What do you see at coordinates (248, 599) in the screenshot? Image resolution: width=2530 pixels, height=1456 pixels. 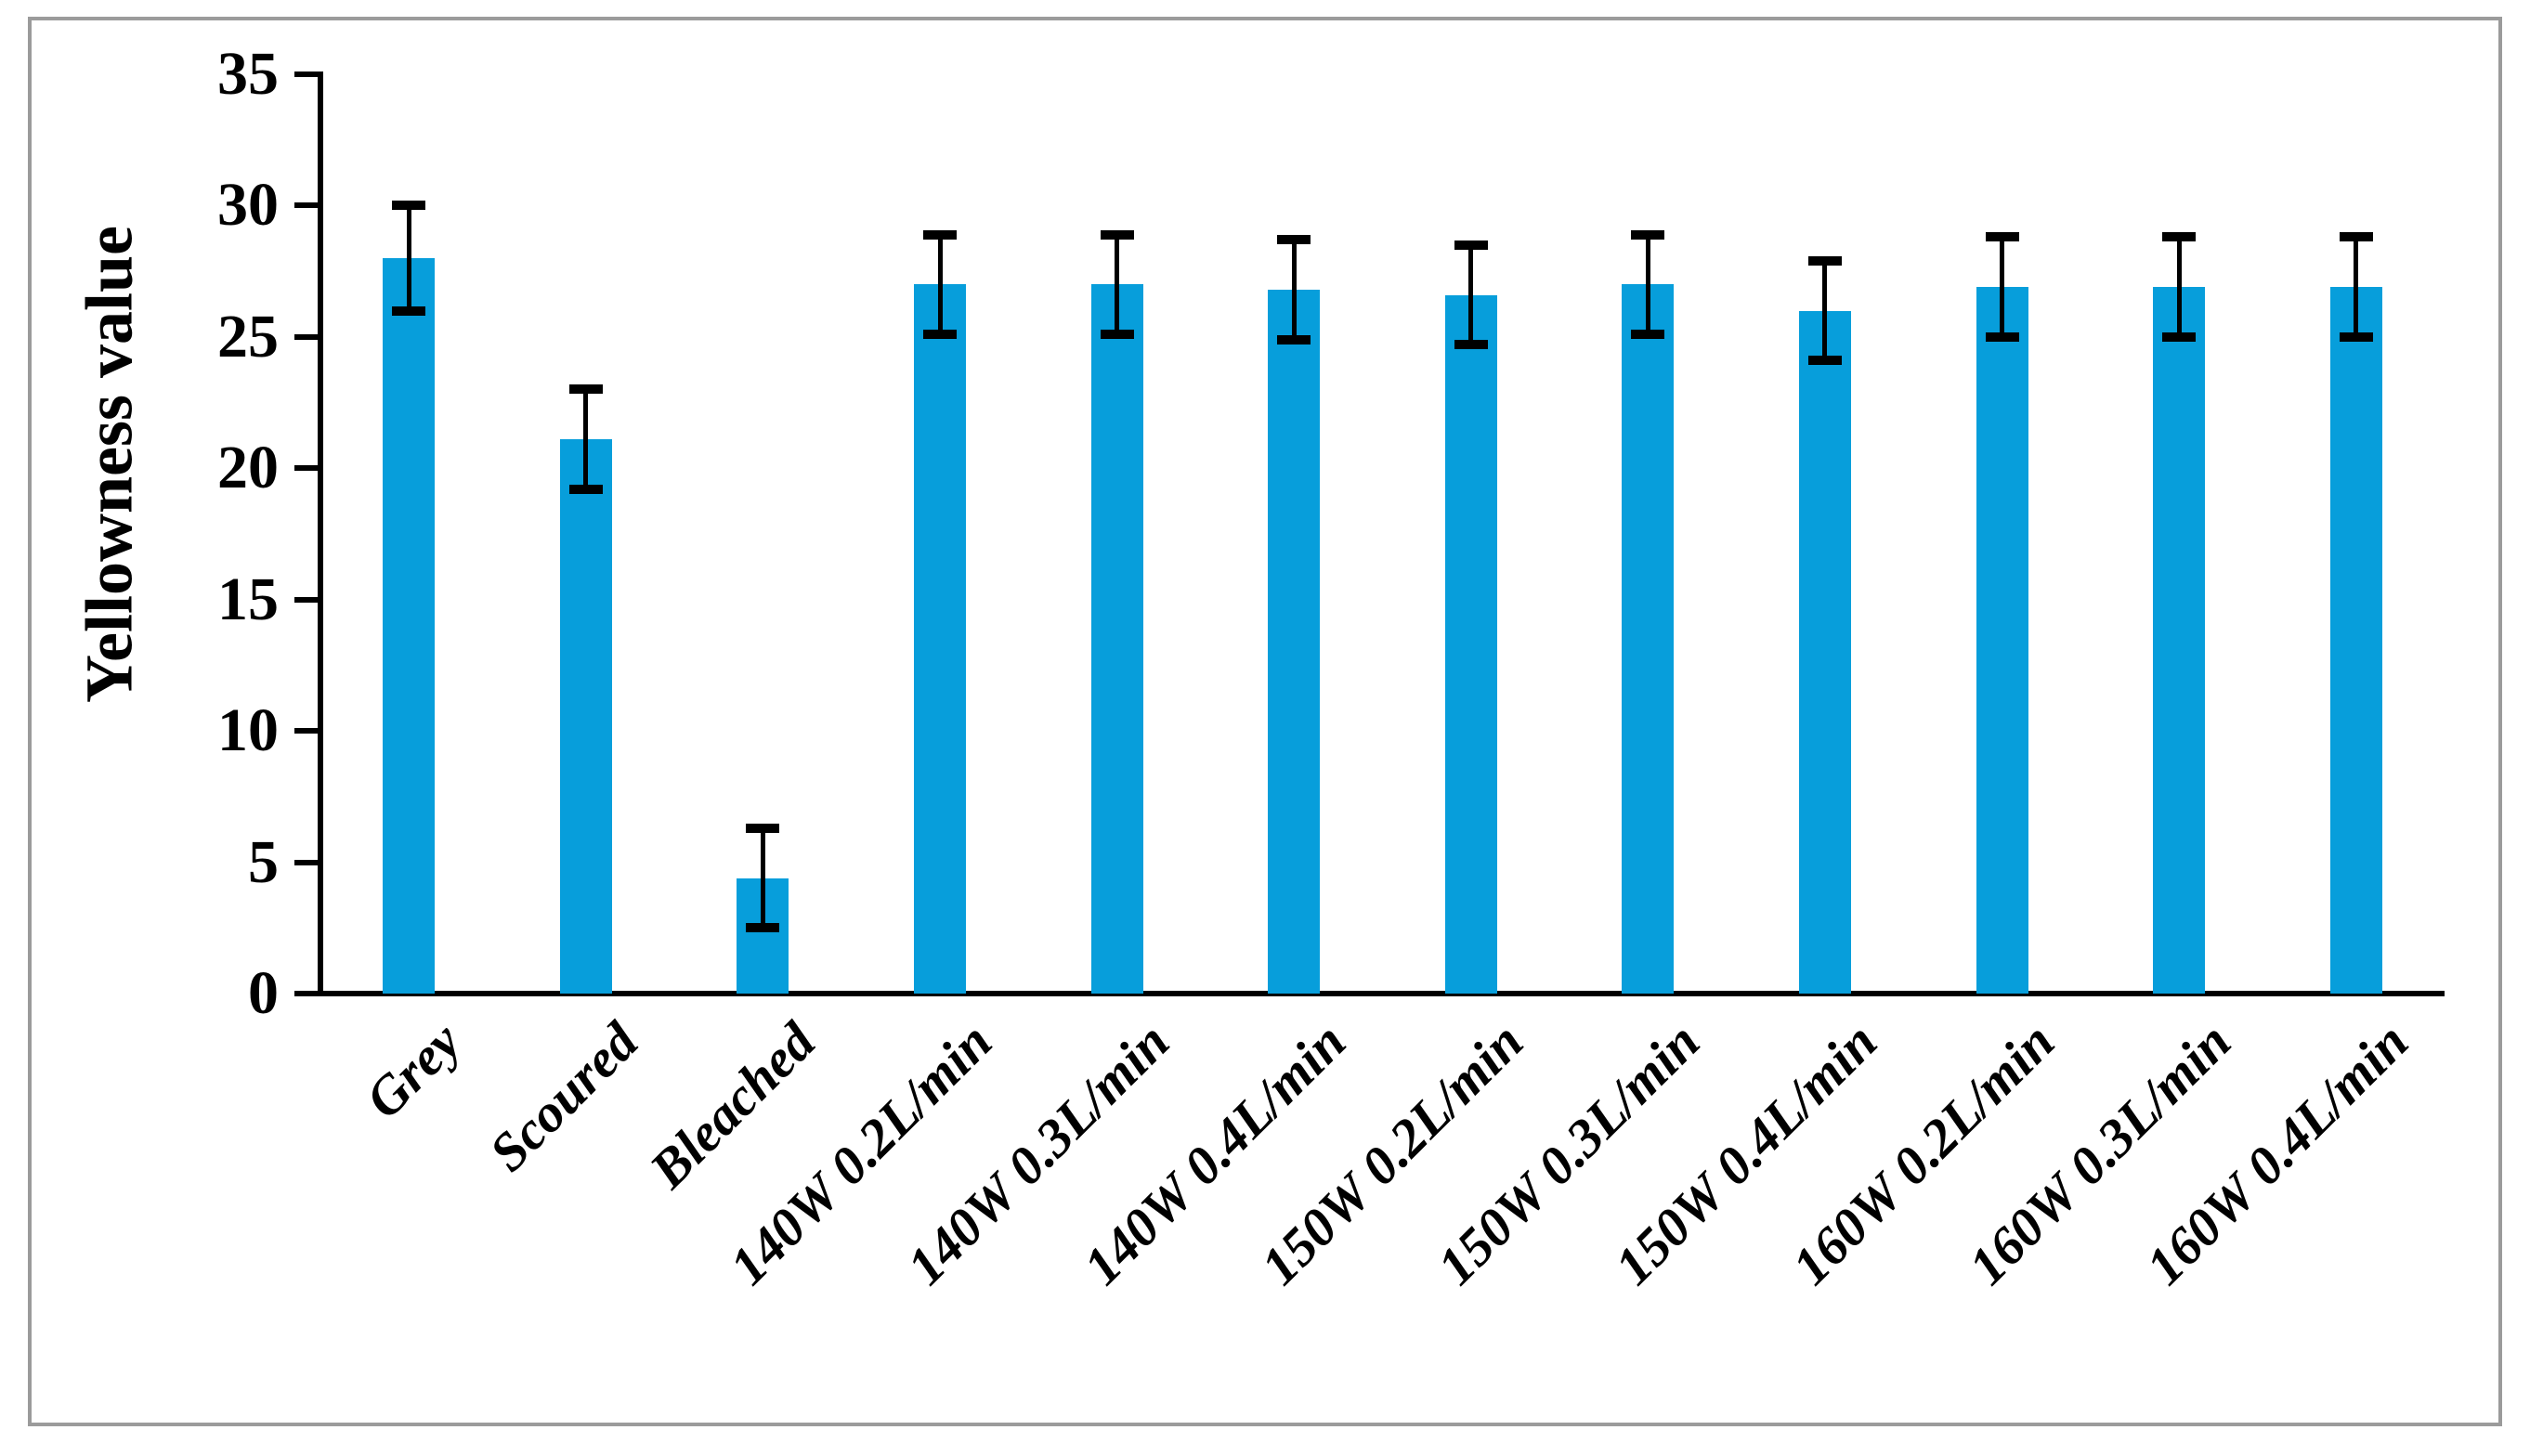 I see `y-tick-label: 15` at bounding box center [248, 599].